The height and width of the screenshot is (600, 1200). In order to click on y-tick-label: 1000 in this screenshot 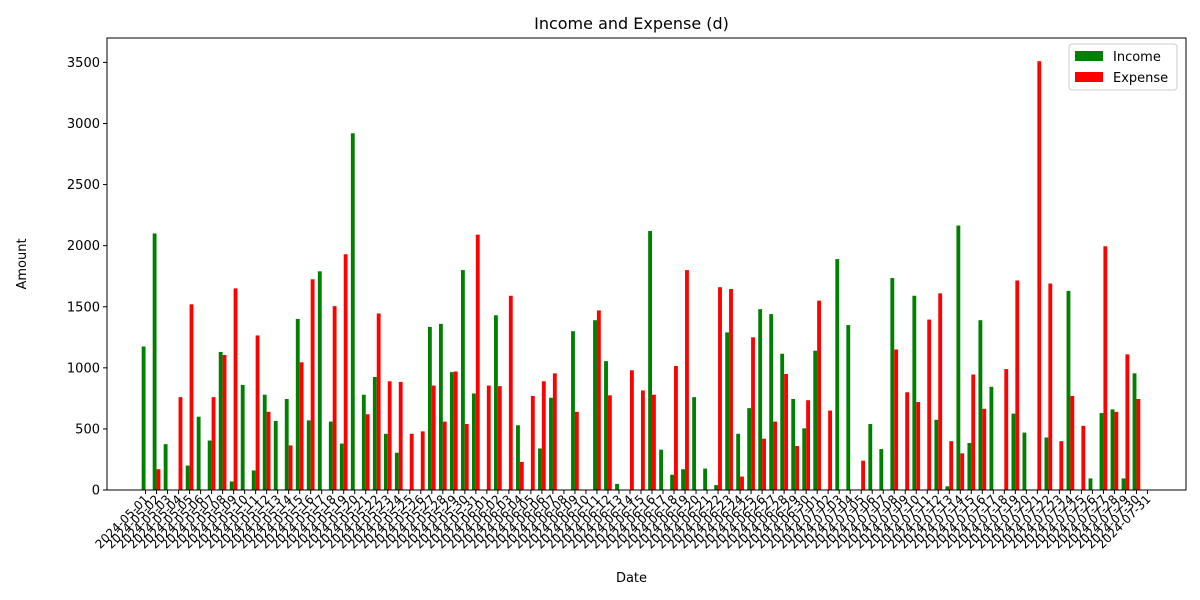, I will do `click(83, 368)`.